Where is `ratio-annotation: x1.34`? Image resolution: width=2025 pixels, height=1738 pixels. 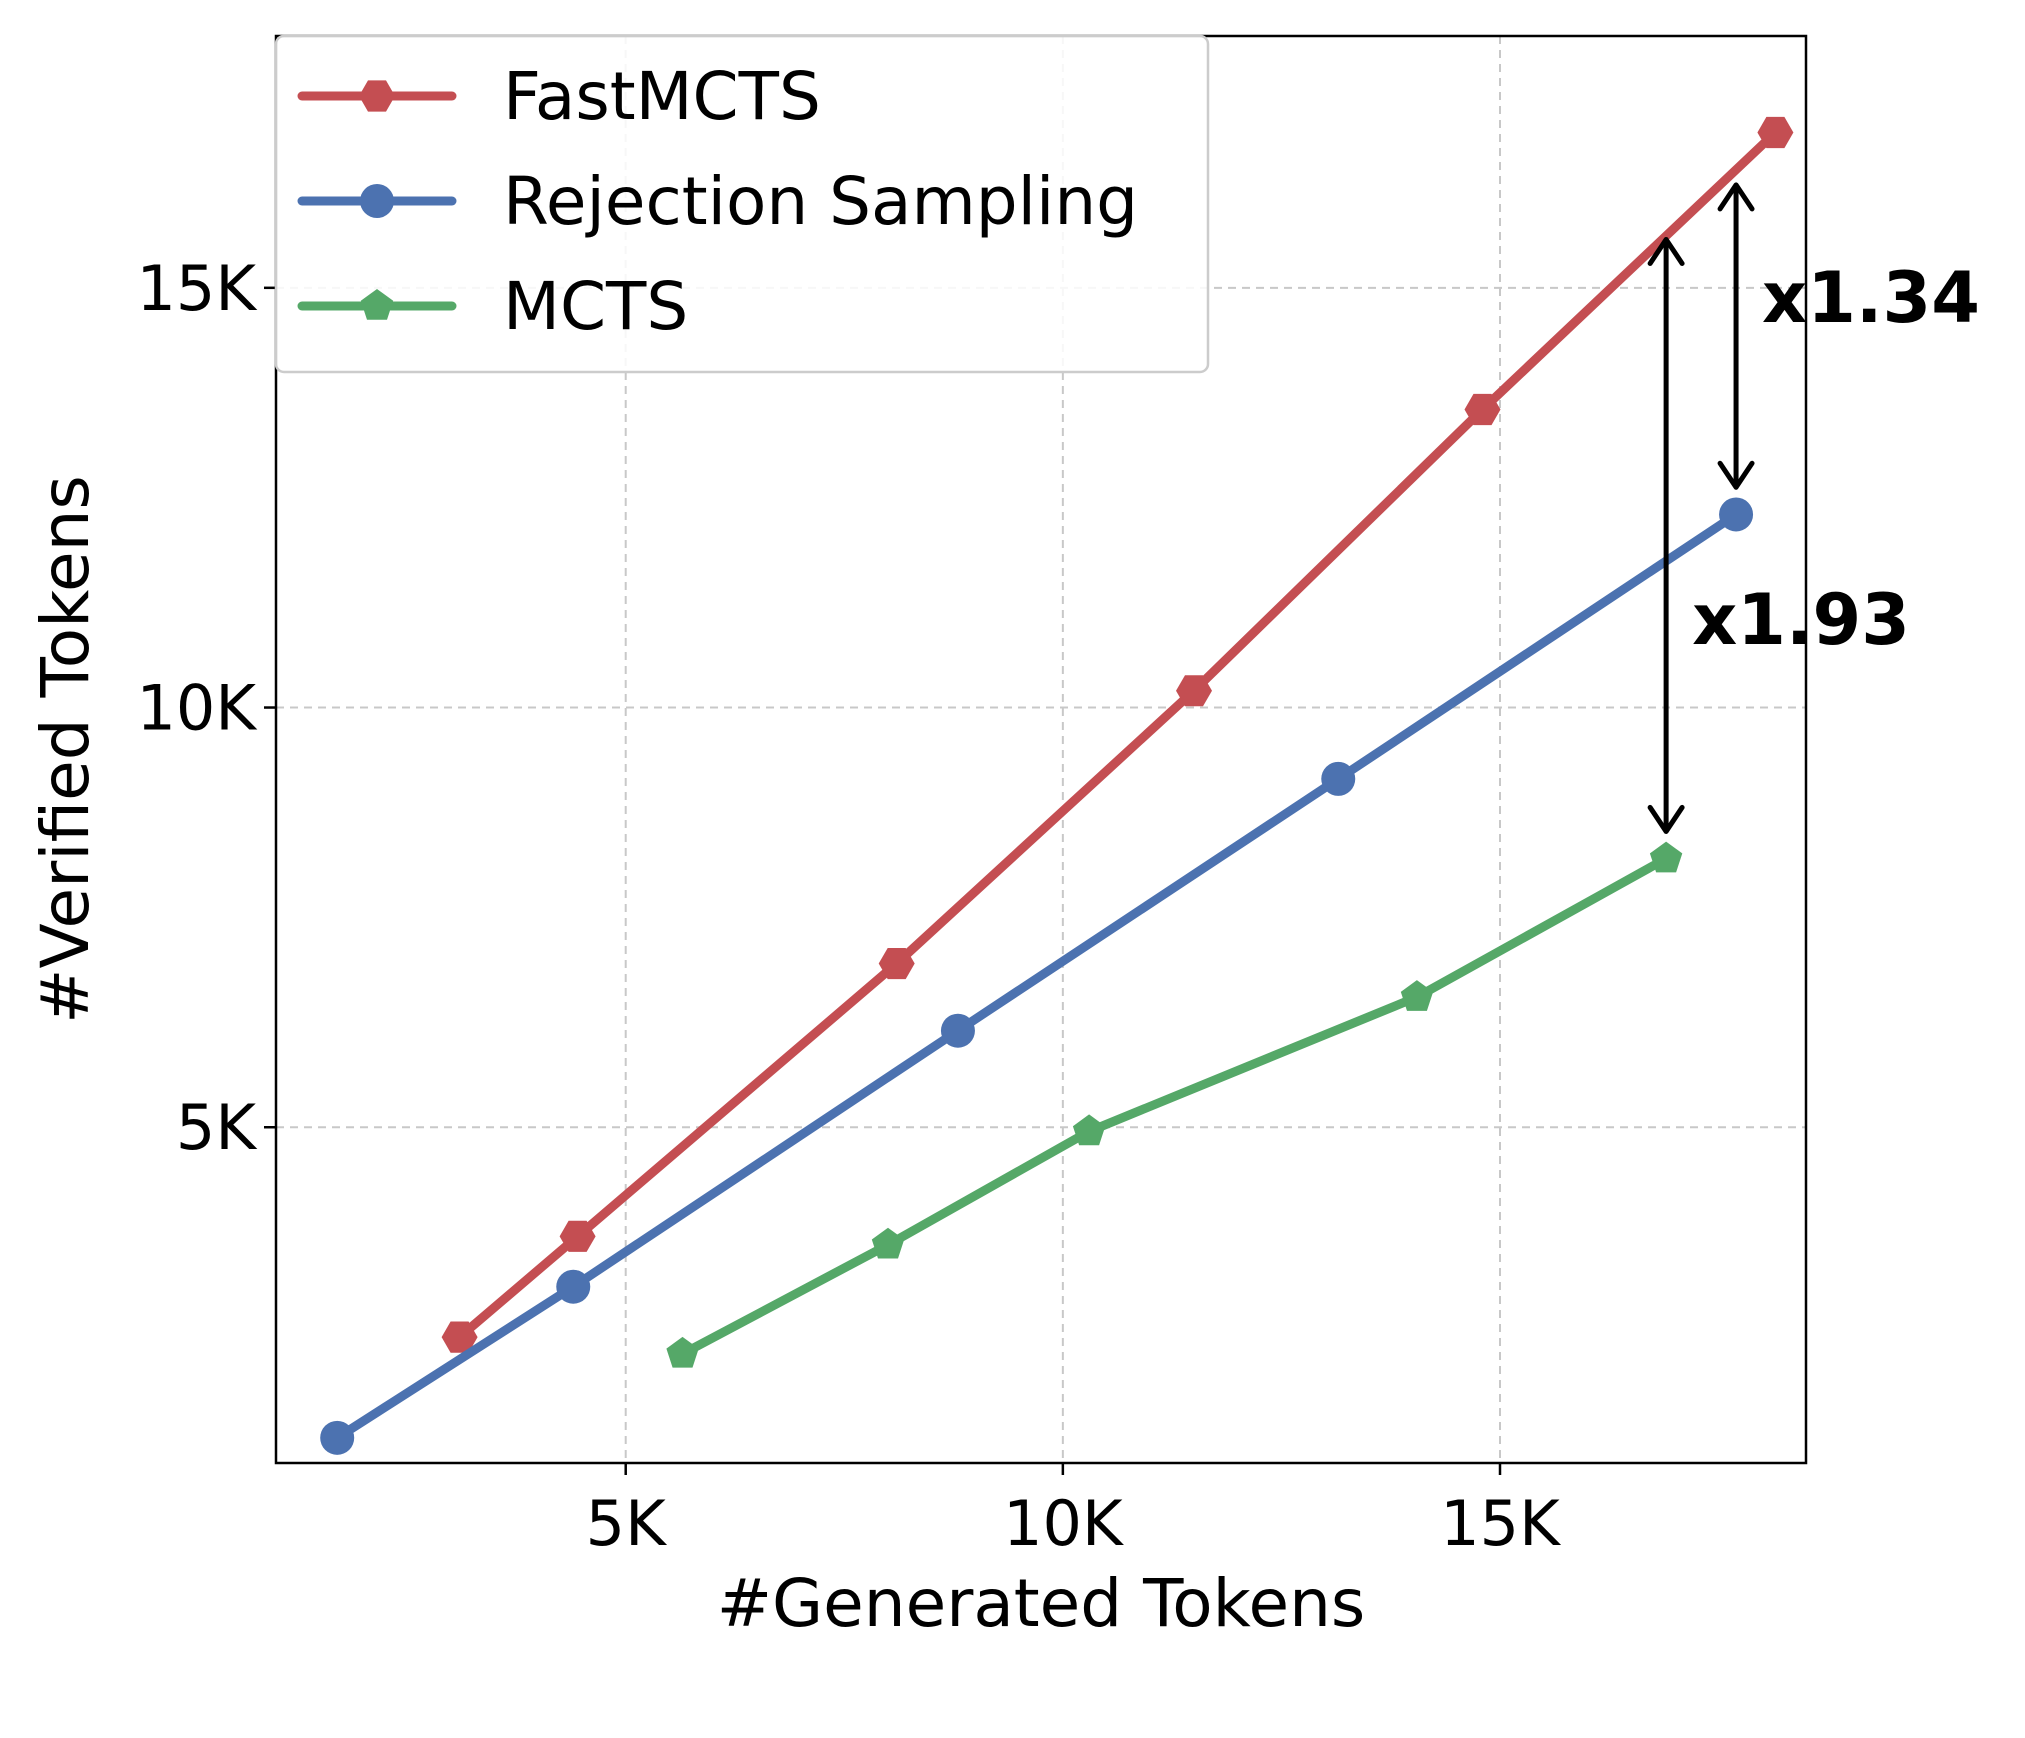 ratio-annotation: x1.34 is located at coordinates (1848, 336).